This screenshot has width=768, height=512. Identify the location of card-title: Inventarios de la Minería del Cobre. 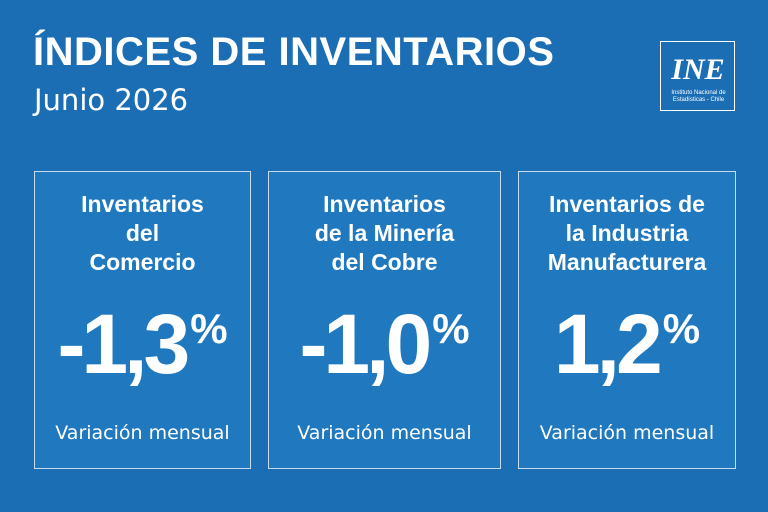
(384, 233).